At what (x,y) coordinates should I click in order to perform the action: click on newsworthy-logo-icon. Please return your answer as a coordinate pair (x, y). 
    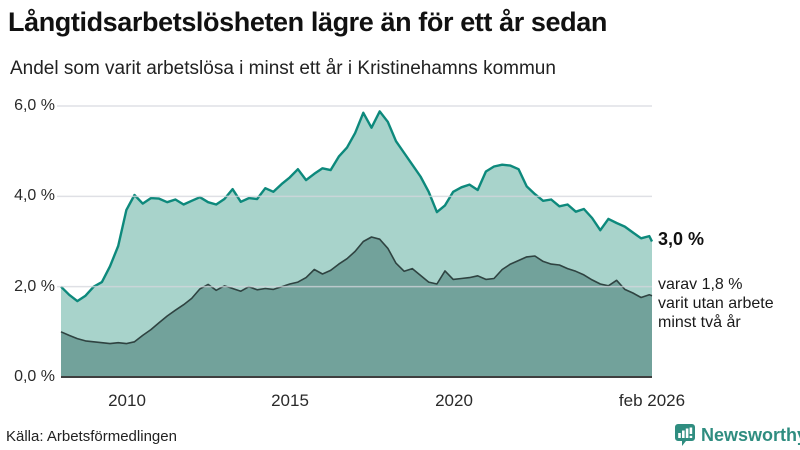
    Looking at the image, I should click on (685, 435).